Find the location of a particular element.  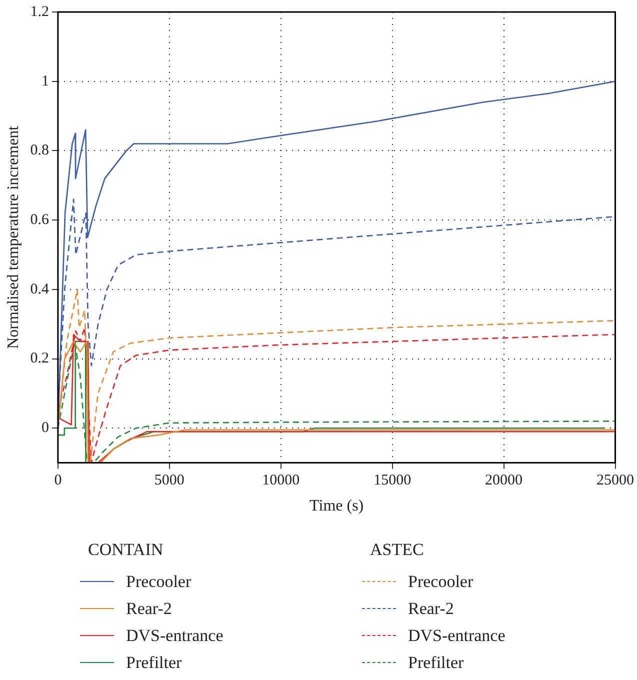

text: CONTAIN is located at coordinates (125, 550).